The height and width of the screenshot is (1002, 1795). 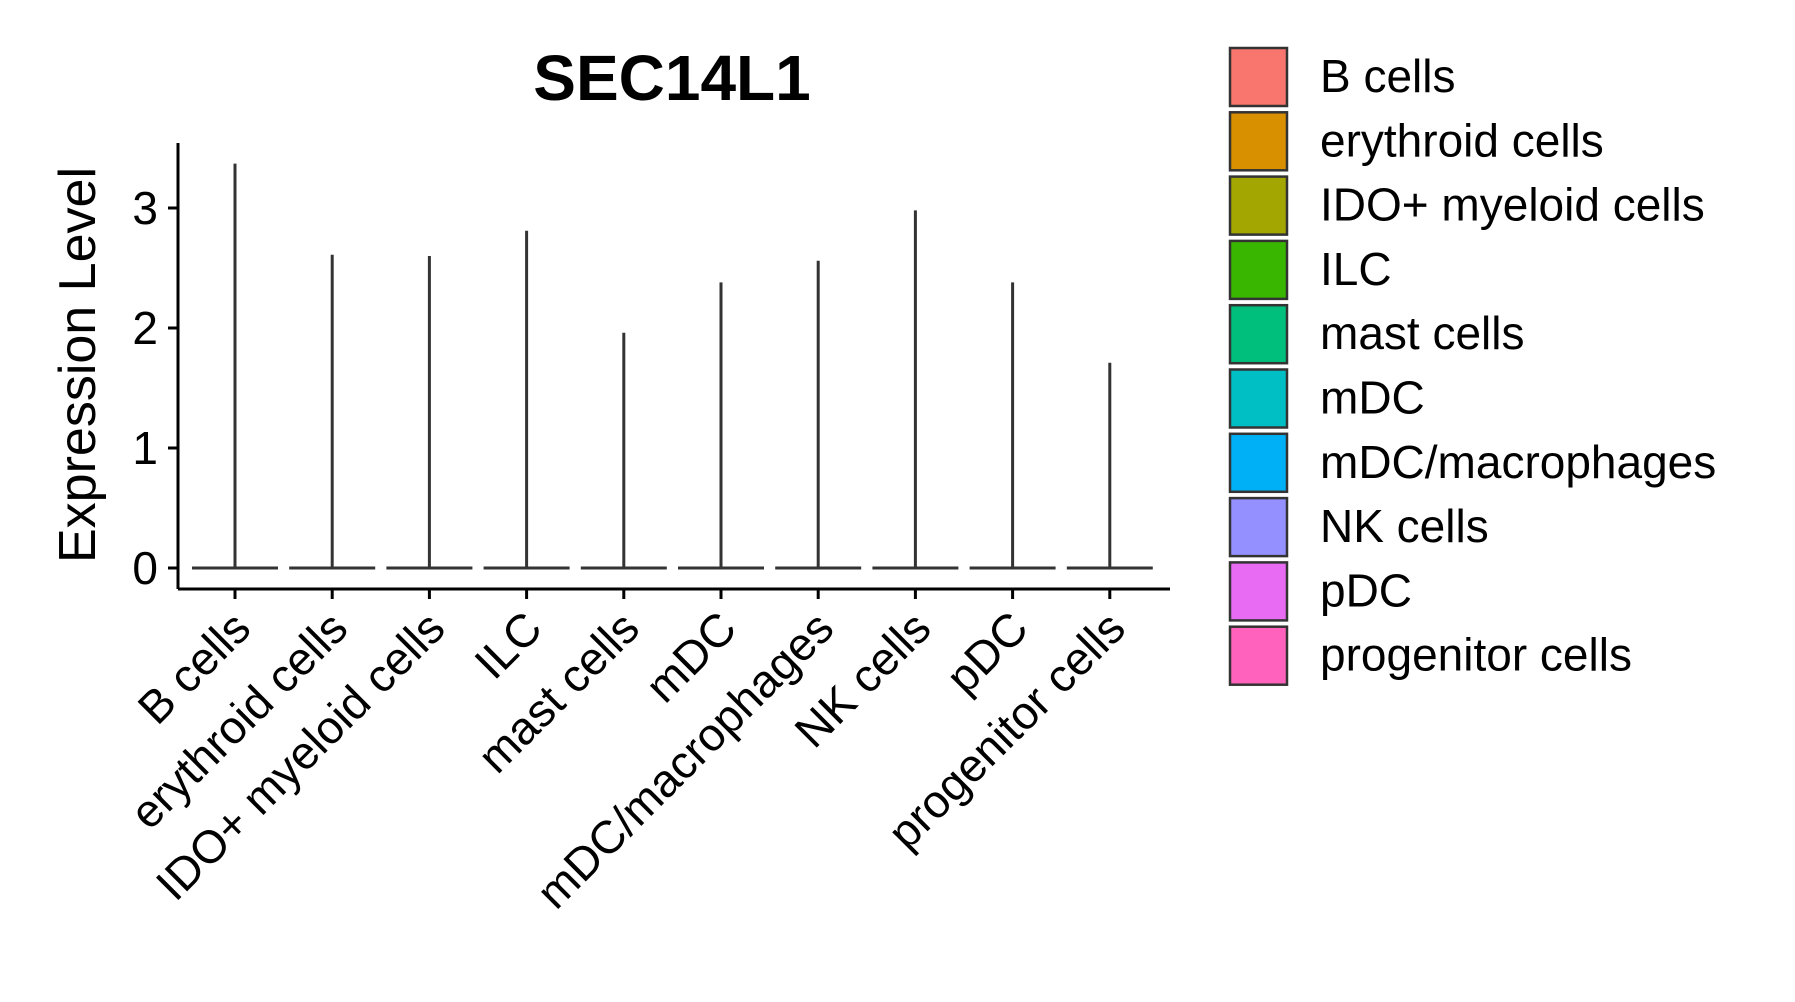 I want to click on legend-label: NK cells, so click(x=1404, y=526).